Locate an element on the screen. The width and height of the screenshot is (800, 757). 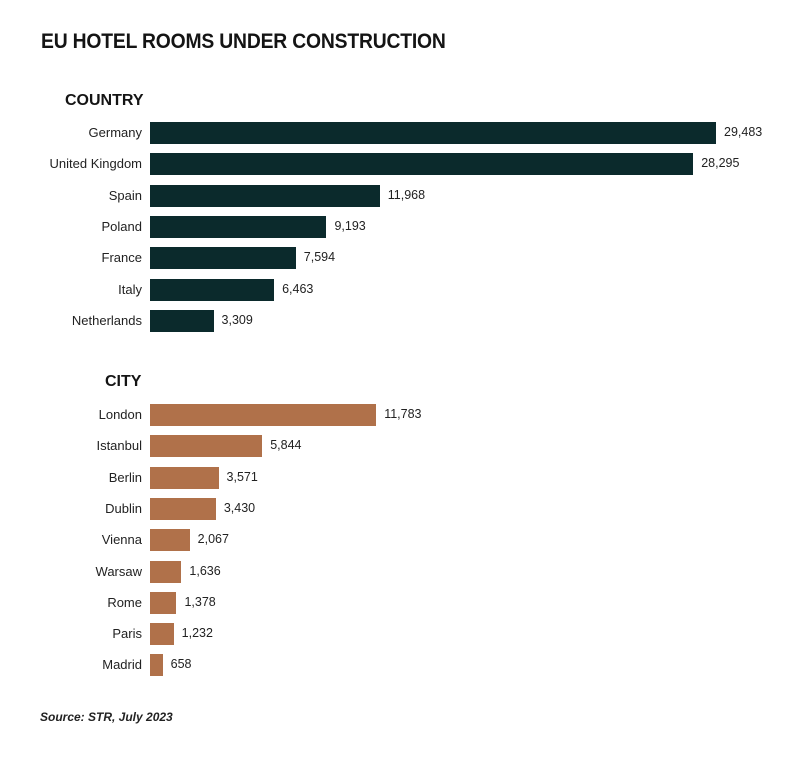
city-label: Istanbul is located at coordinates (119, 446).